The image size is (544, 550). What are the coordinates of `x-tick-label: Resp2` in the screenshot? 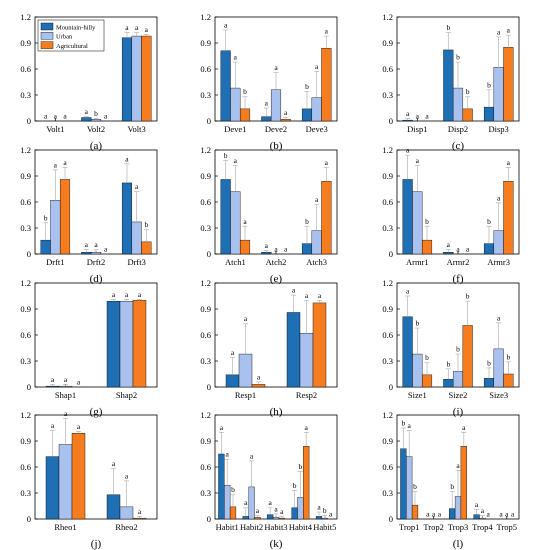 It's located at (306, 395).